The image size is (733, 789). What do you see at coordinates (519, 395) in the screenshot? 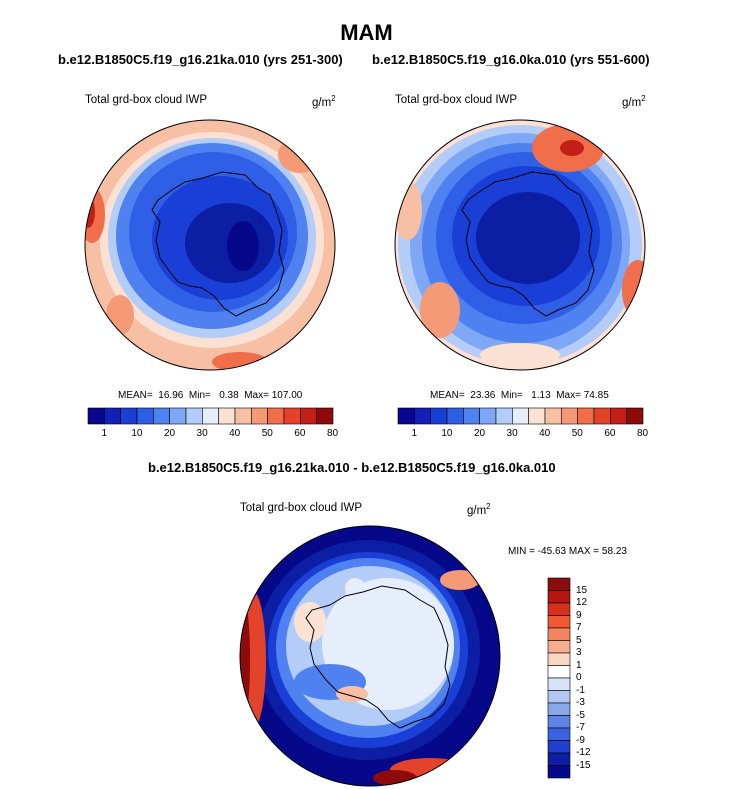
I see `panel-2-stats: MEAN= 23.36 Min= 1.13 Max= 74.85` at bounding box center [519, 395].